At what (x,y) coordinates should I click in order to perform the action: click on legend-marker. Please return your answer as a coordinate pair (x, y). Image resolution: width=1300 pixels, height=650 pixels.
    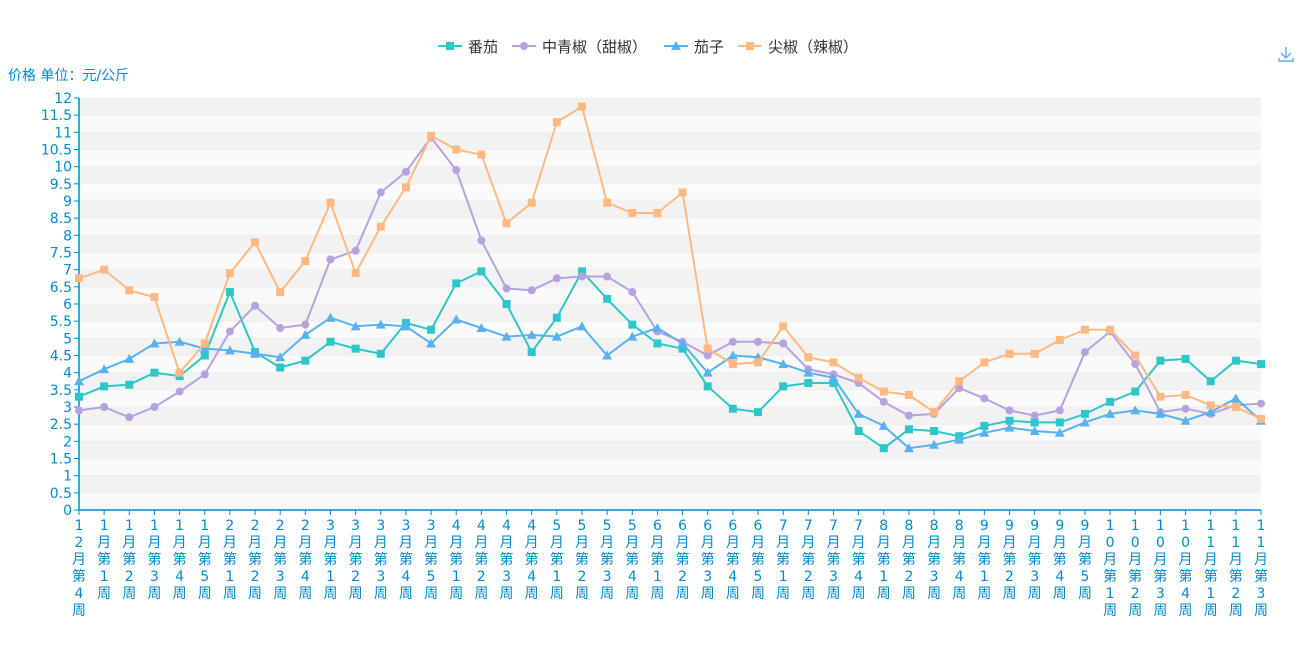
    Looking at the image, I should click on (676, 45).